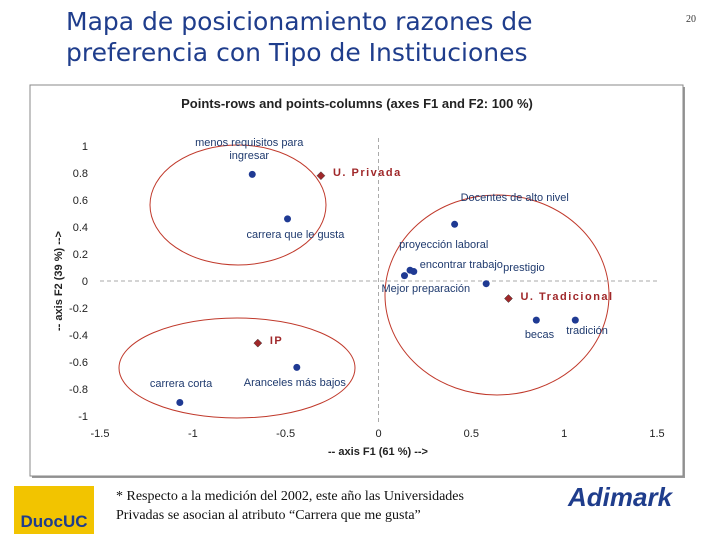  I want to click on y-tick-label: 1, so click(85, 147).